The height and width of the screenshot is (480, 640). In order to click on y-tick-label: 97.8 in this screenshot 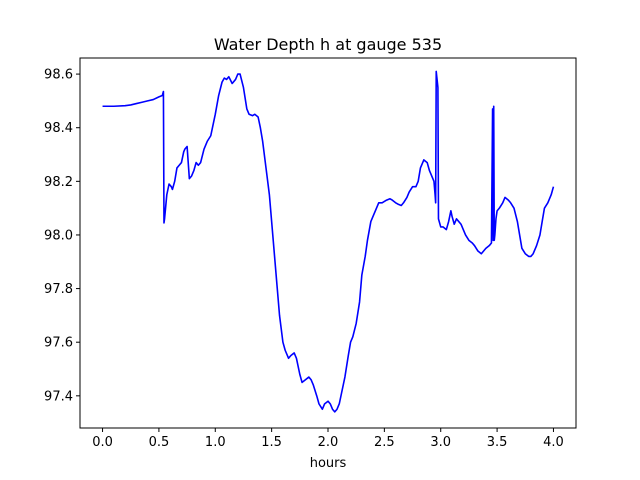, I will do `click(58, 289)`.